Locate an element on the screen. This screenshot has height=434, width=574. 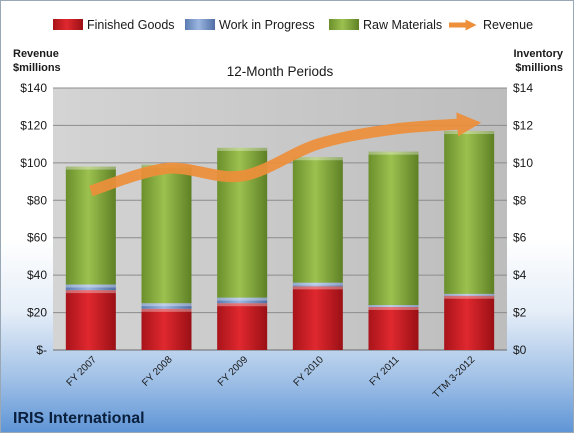
category-label: TTM 3-2012 is located at coordinates (454, 377).